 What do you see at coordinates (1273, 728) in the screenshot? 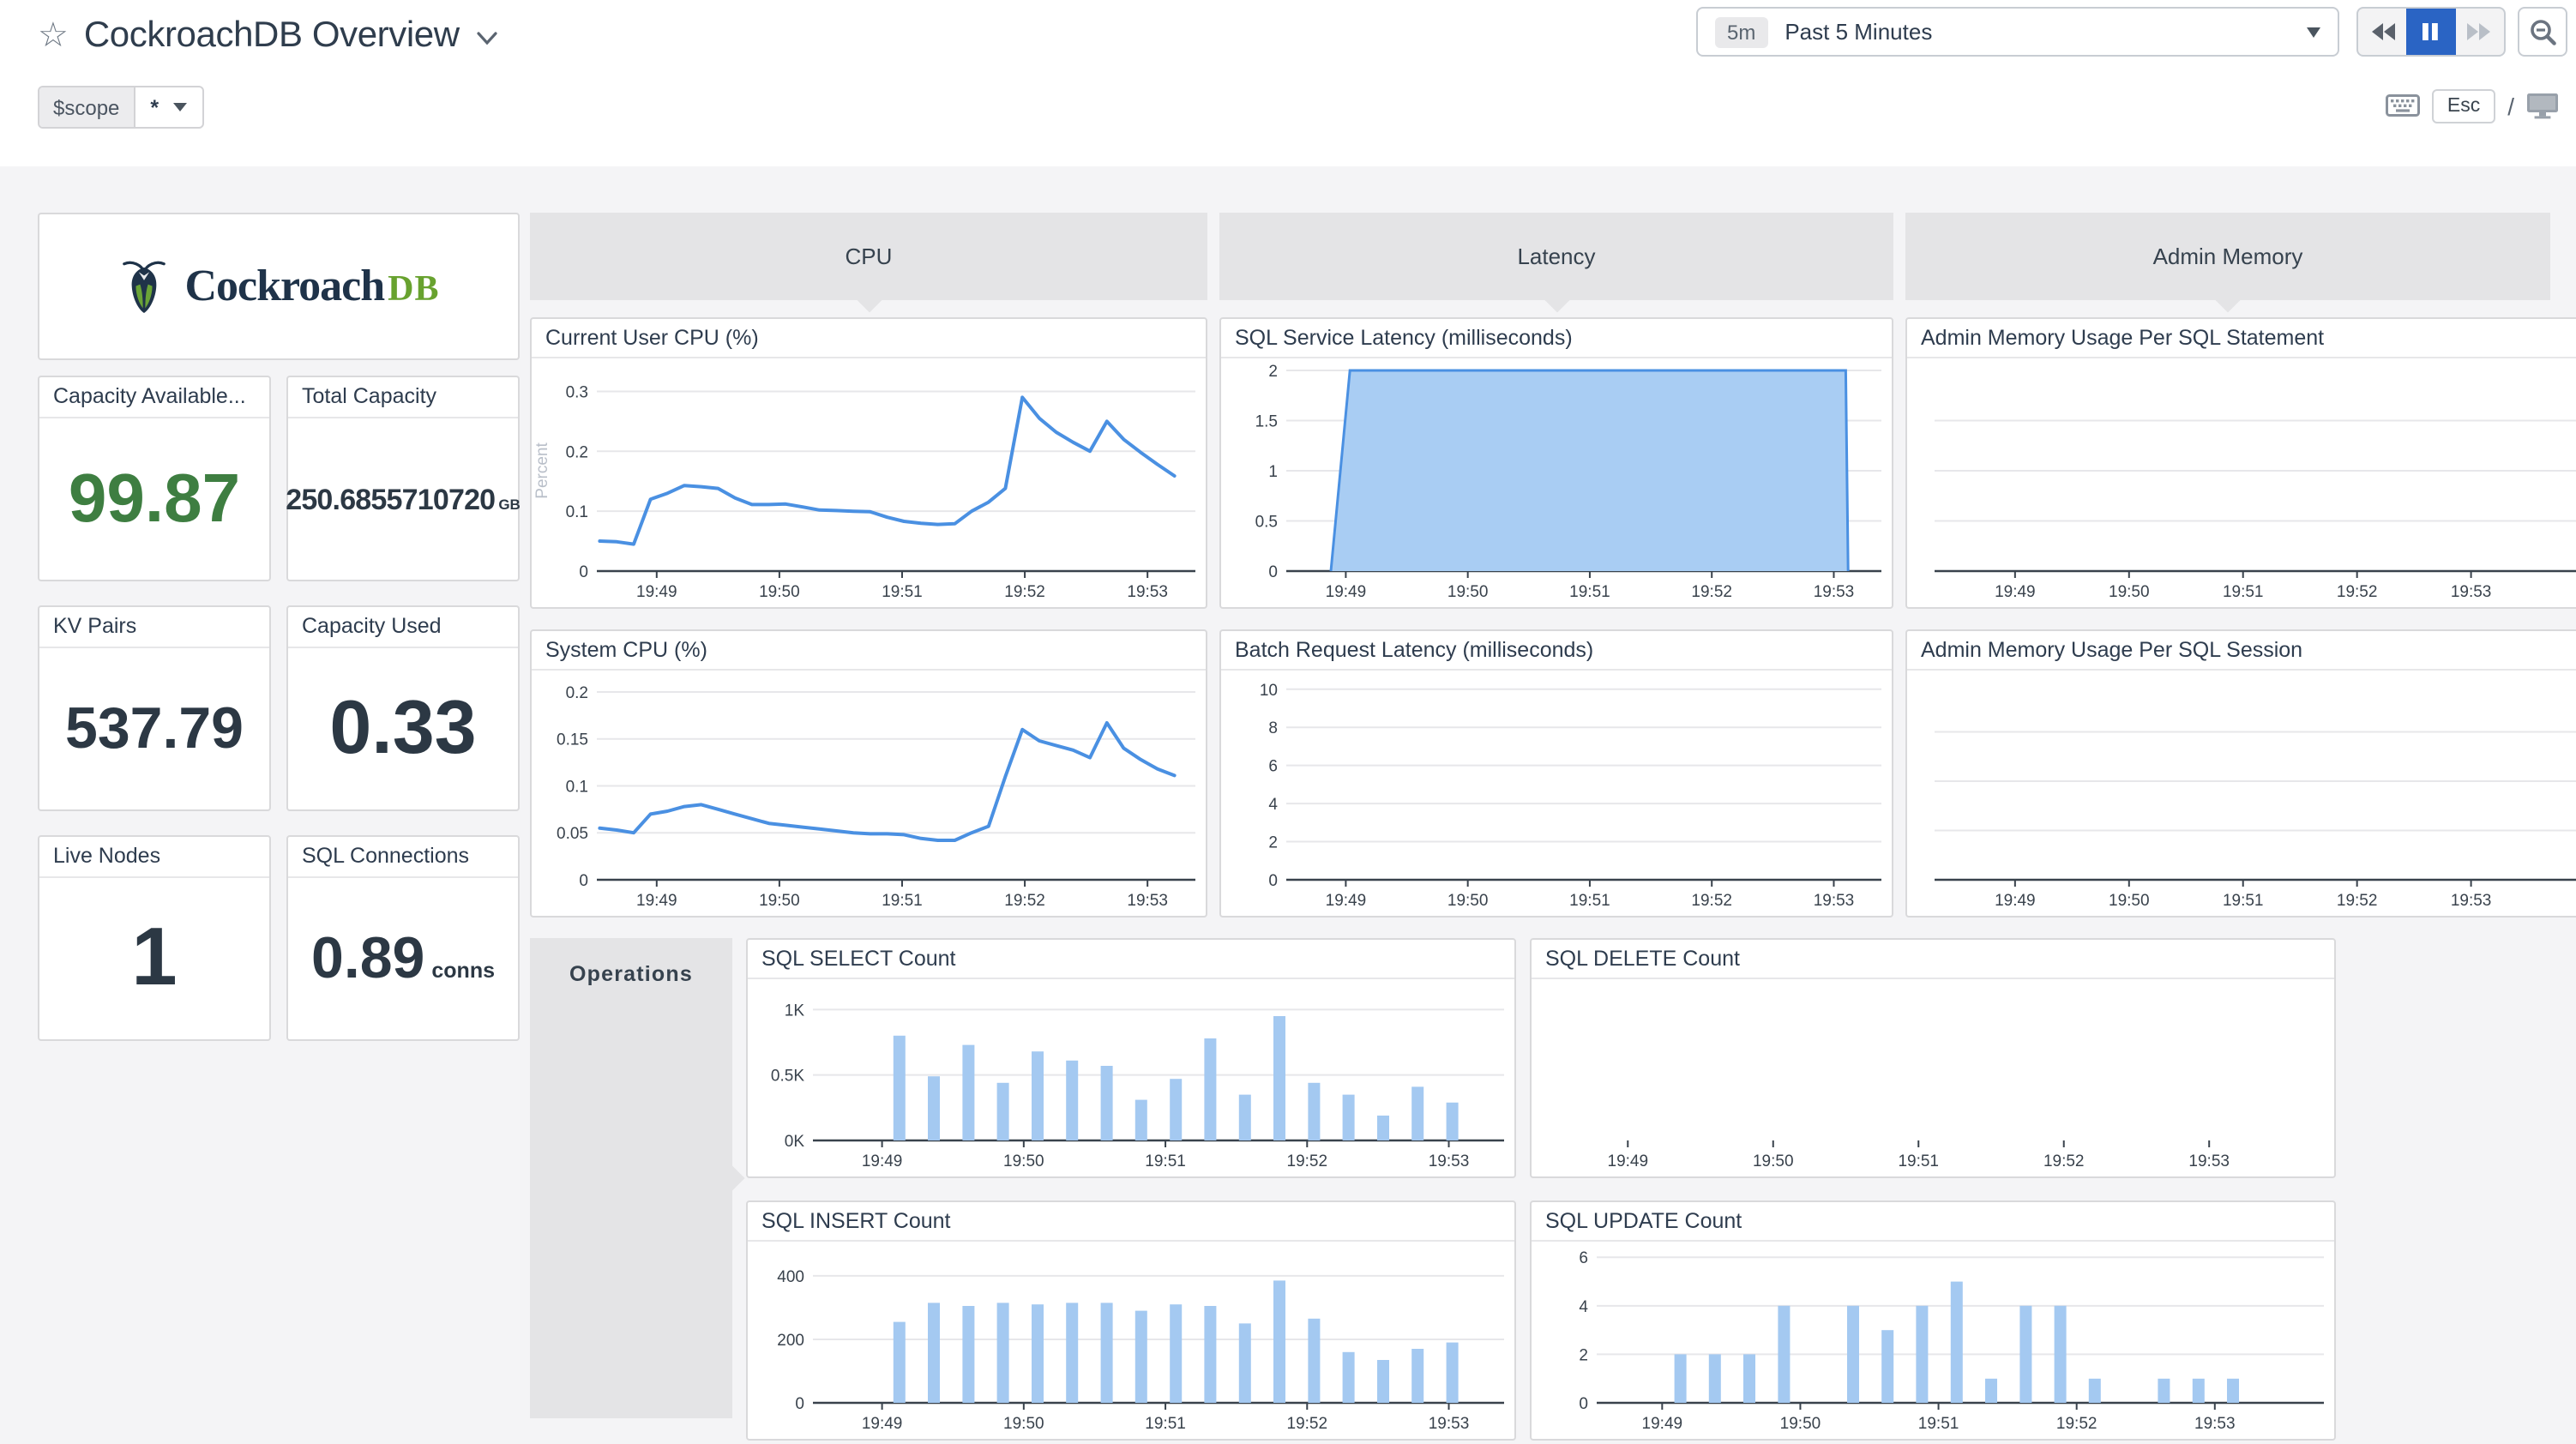
I see `svg-text: 8` at bounding box center [1273, 728].